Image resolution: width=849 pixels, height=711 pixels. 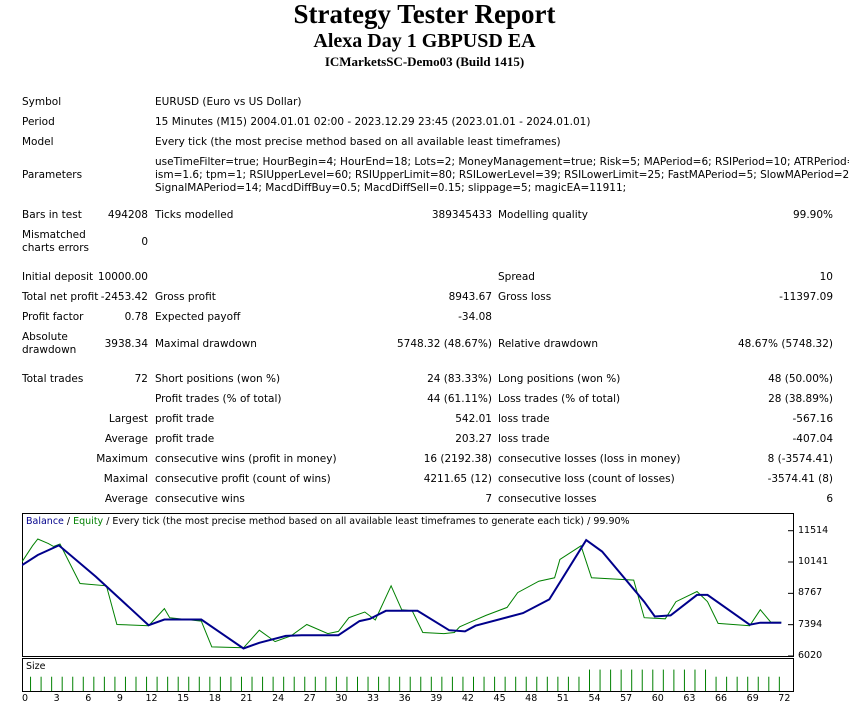 I want to click on short-value: 24 (83.33%), so click(x=459, y=379).